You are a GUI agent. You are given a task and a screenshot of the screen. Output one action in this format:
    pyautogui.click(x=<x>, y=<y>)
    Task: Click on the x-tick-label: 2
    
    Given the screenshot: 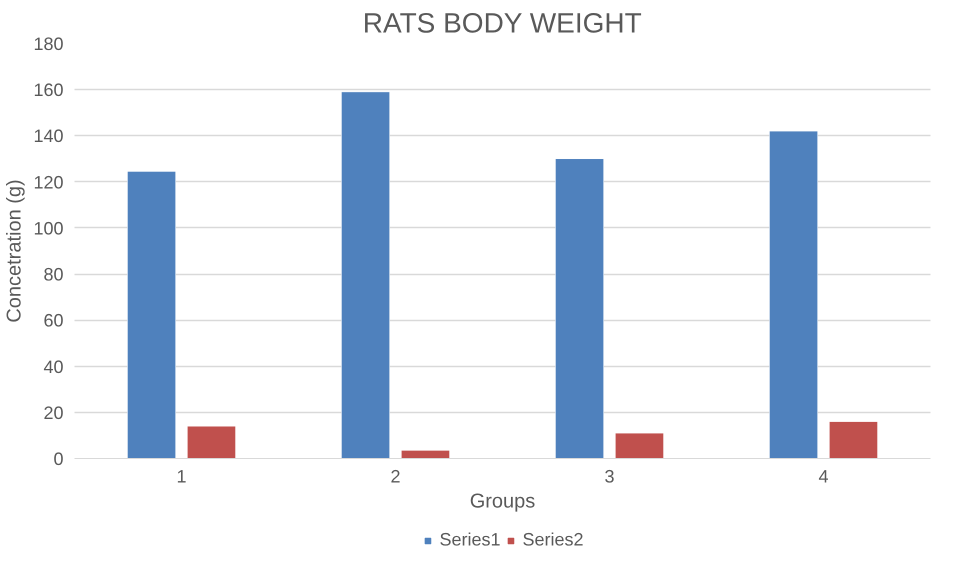 What is the action you would take?
    pyautogui.click(x=395, y=476)
    